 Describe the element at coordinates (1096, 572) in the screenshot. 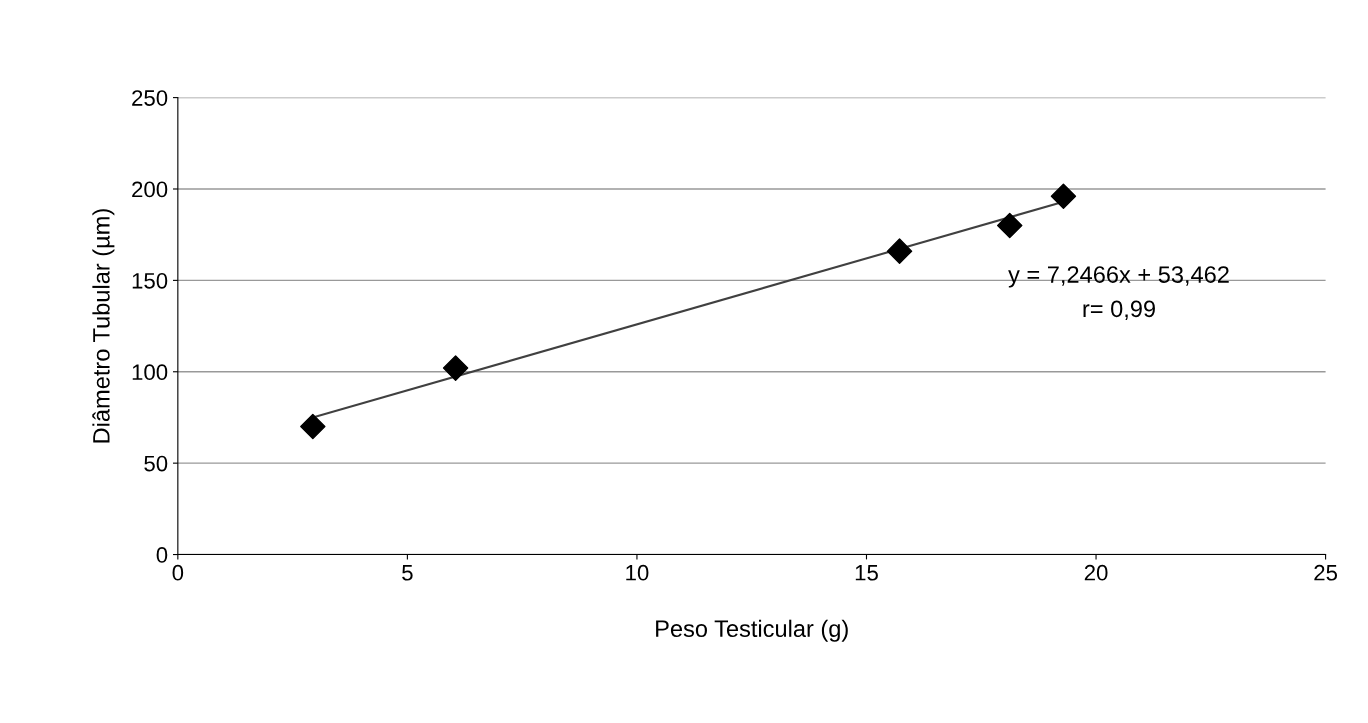

I see `x-tick-label: 20` at that location.